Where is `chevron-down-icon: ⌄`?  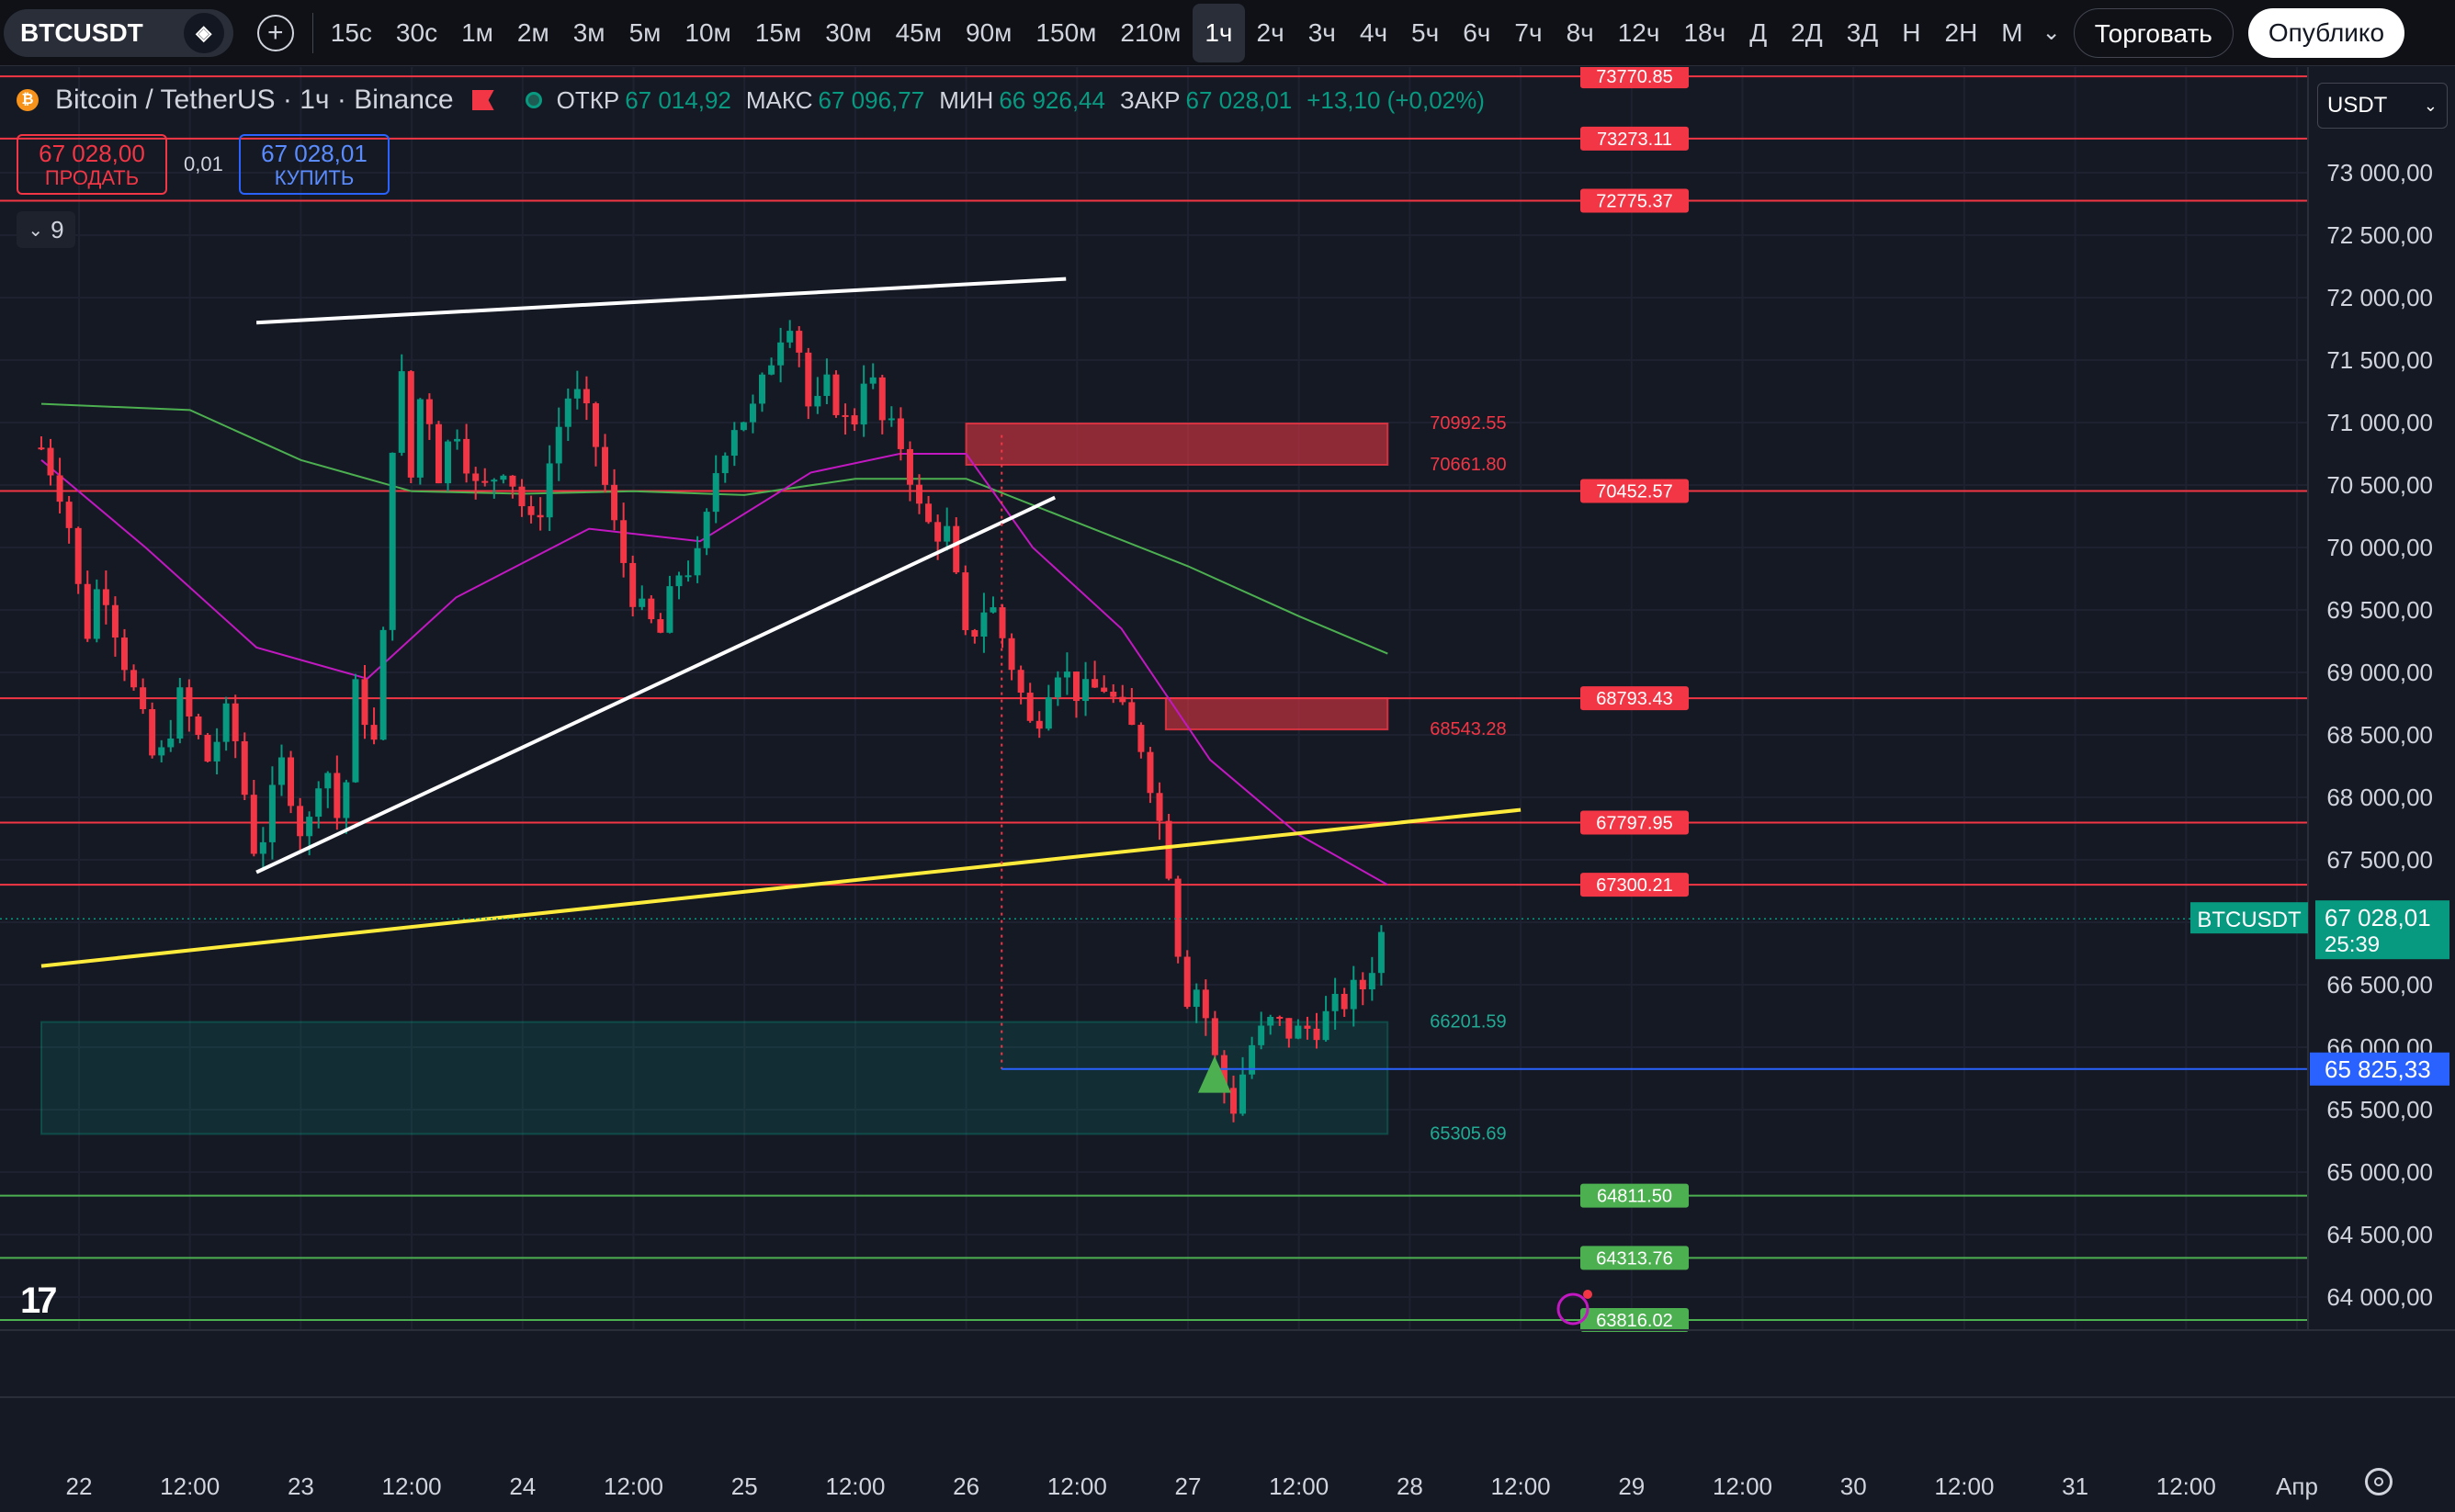
chevron-down-icon: ⌄ is located at coordinates (2051, 32).